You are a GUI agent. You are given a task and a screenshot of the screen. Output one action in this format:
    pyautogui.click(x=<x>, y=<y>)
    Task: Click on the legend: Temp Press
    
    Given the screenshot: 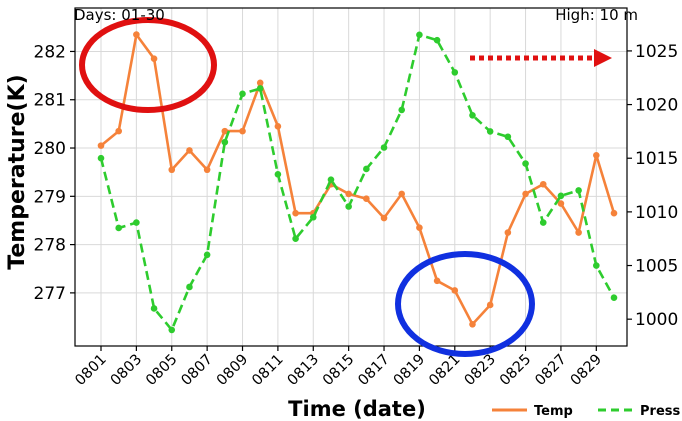 What is the action you would take?
    pyautogui.click(x=586, y=411)
    